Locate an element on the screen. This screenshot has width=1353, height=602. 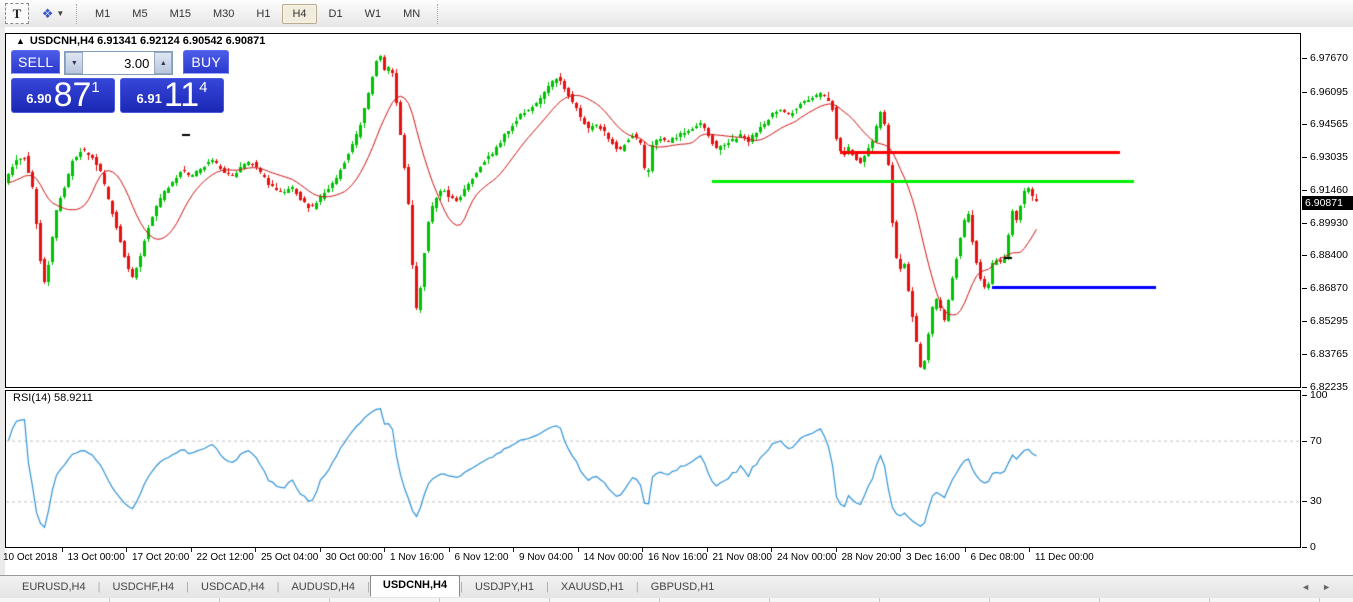
timeframe-m5-button: M5 is located at coordinates (140, 13).